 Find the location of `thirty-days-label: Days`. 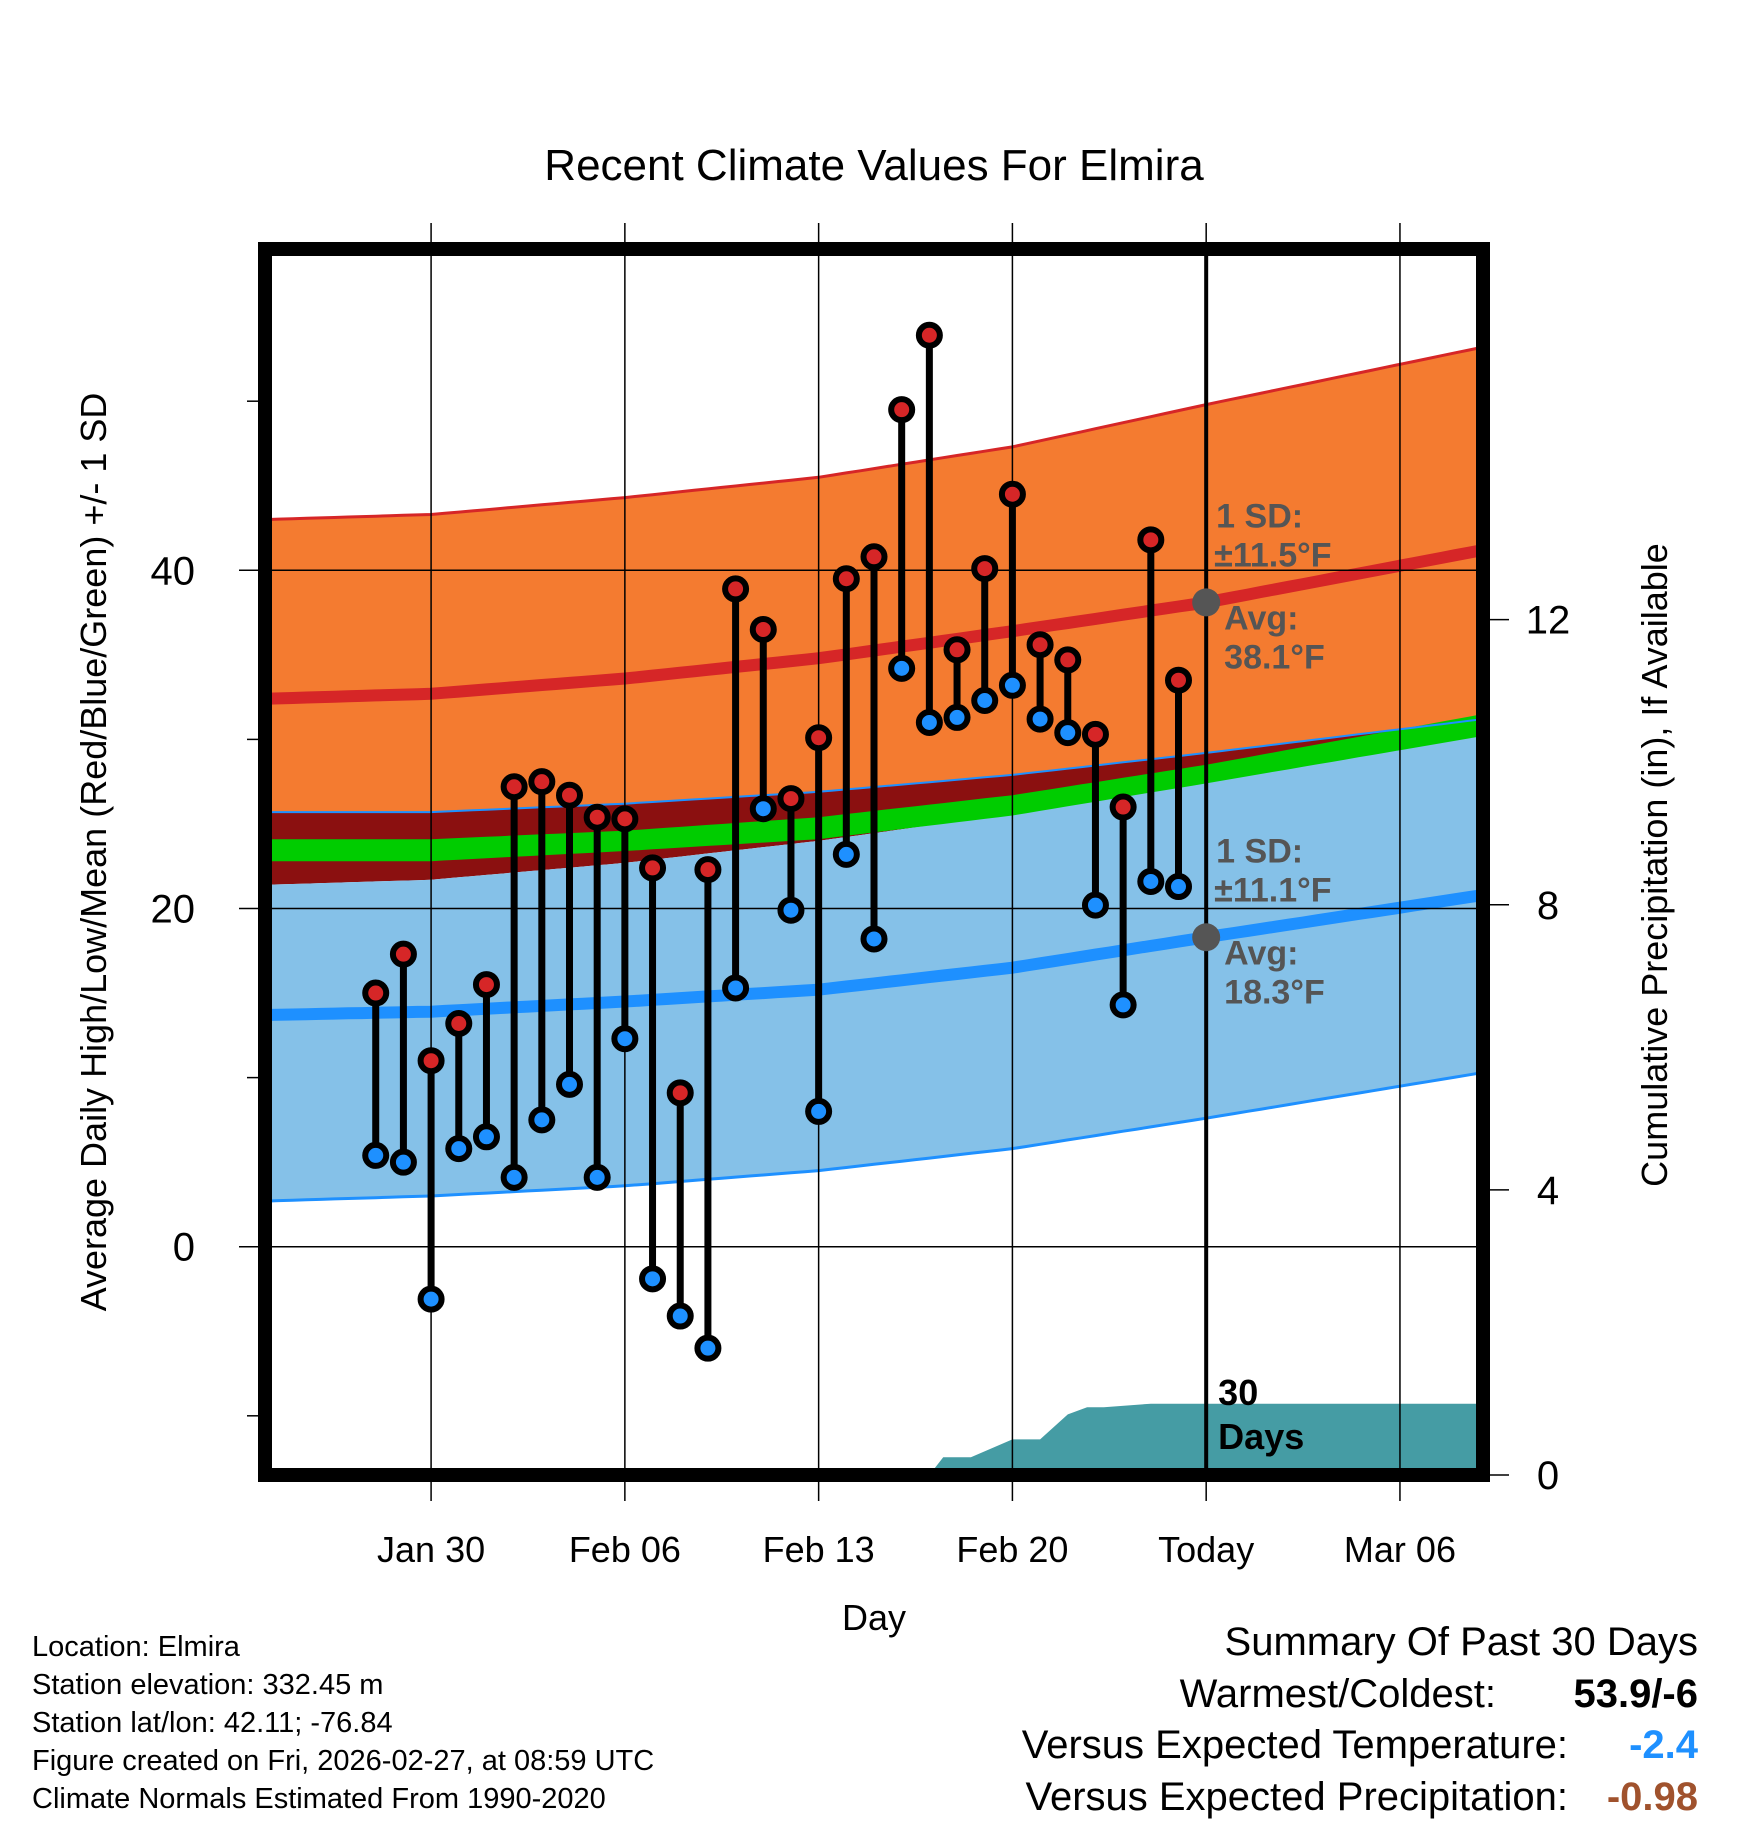

thirty-days-label: Days is located at coordinates (1261, 1436).